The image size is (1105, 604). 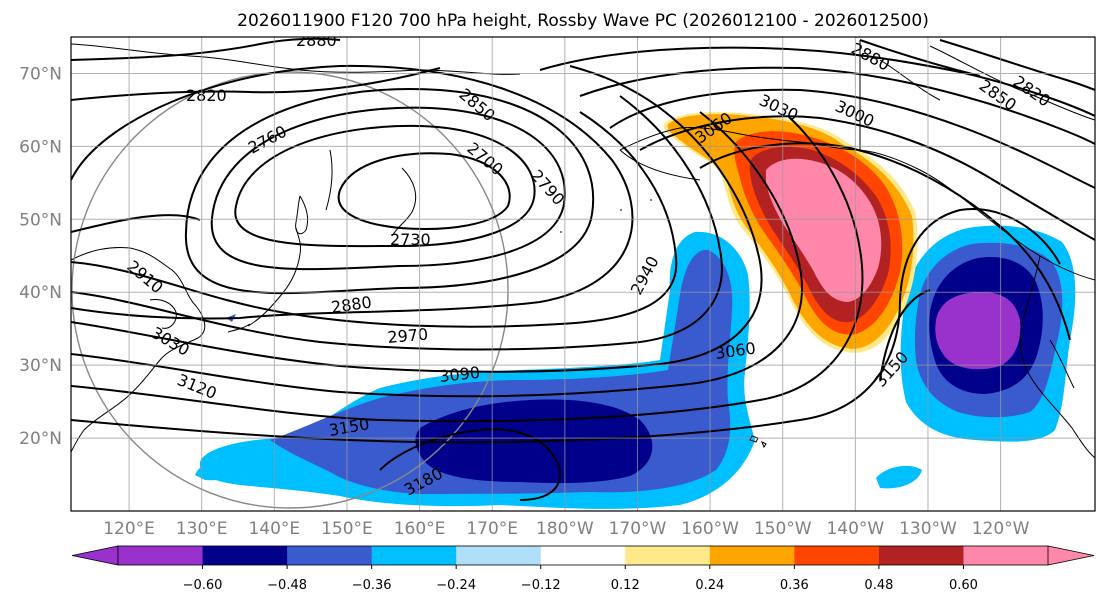 I want to click on latitude-labels: 20°N 30°N 40°N 50°N 60°N 70°N, so click(x=40, y=256).